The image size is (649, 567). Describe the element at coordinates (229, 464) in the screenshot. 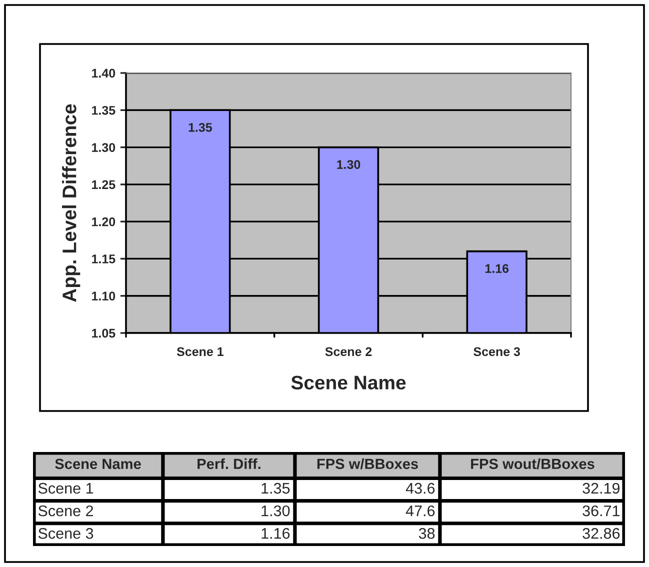

I see `series-label: Perf. Diff.` at that location.